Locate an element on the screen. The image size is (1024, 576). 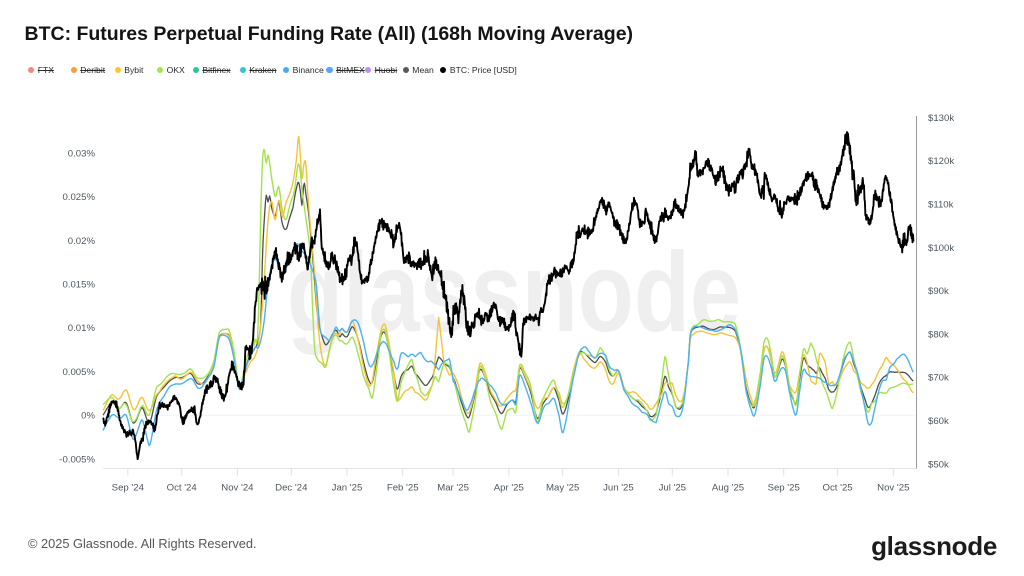
svg-text: 0.03% is located at coordinates (82, 153).